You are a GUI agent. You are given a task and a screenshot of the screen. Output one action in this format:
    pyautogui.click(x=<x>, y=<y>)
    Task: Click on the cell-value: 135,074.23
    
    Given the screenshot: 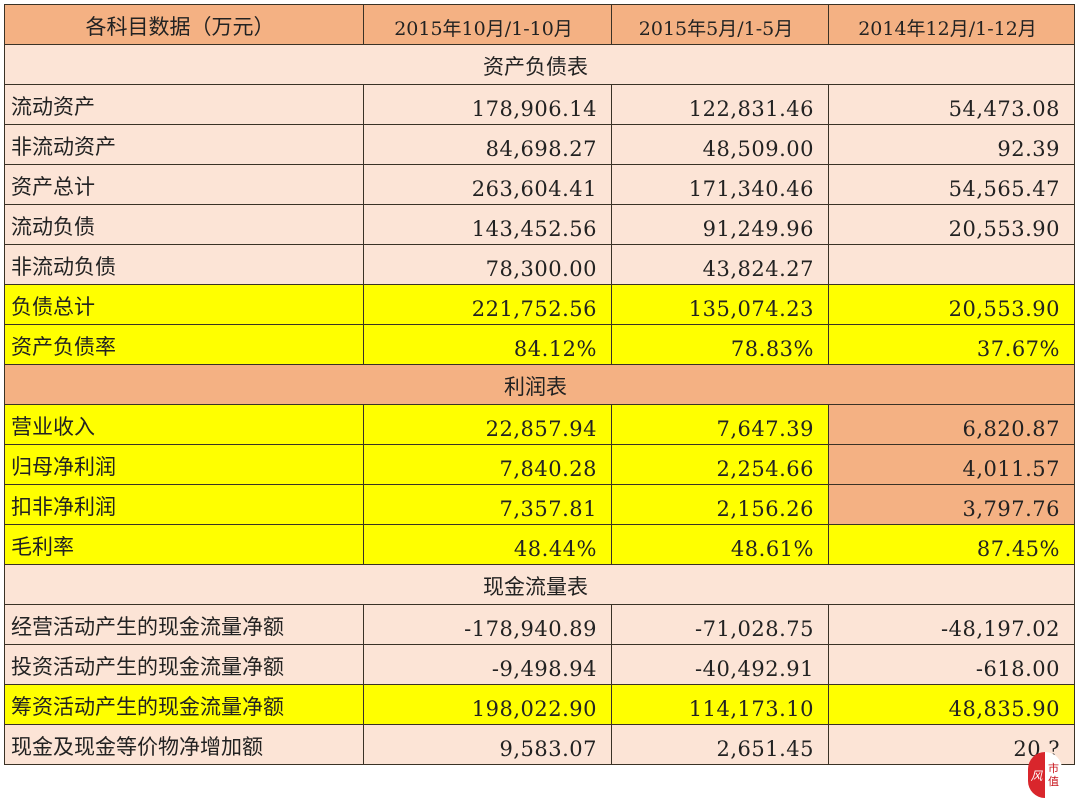 What is the action you would take?
    pyautogui.click(x=720, y=304)
    